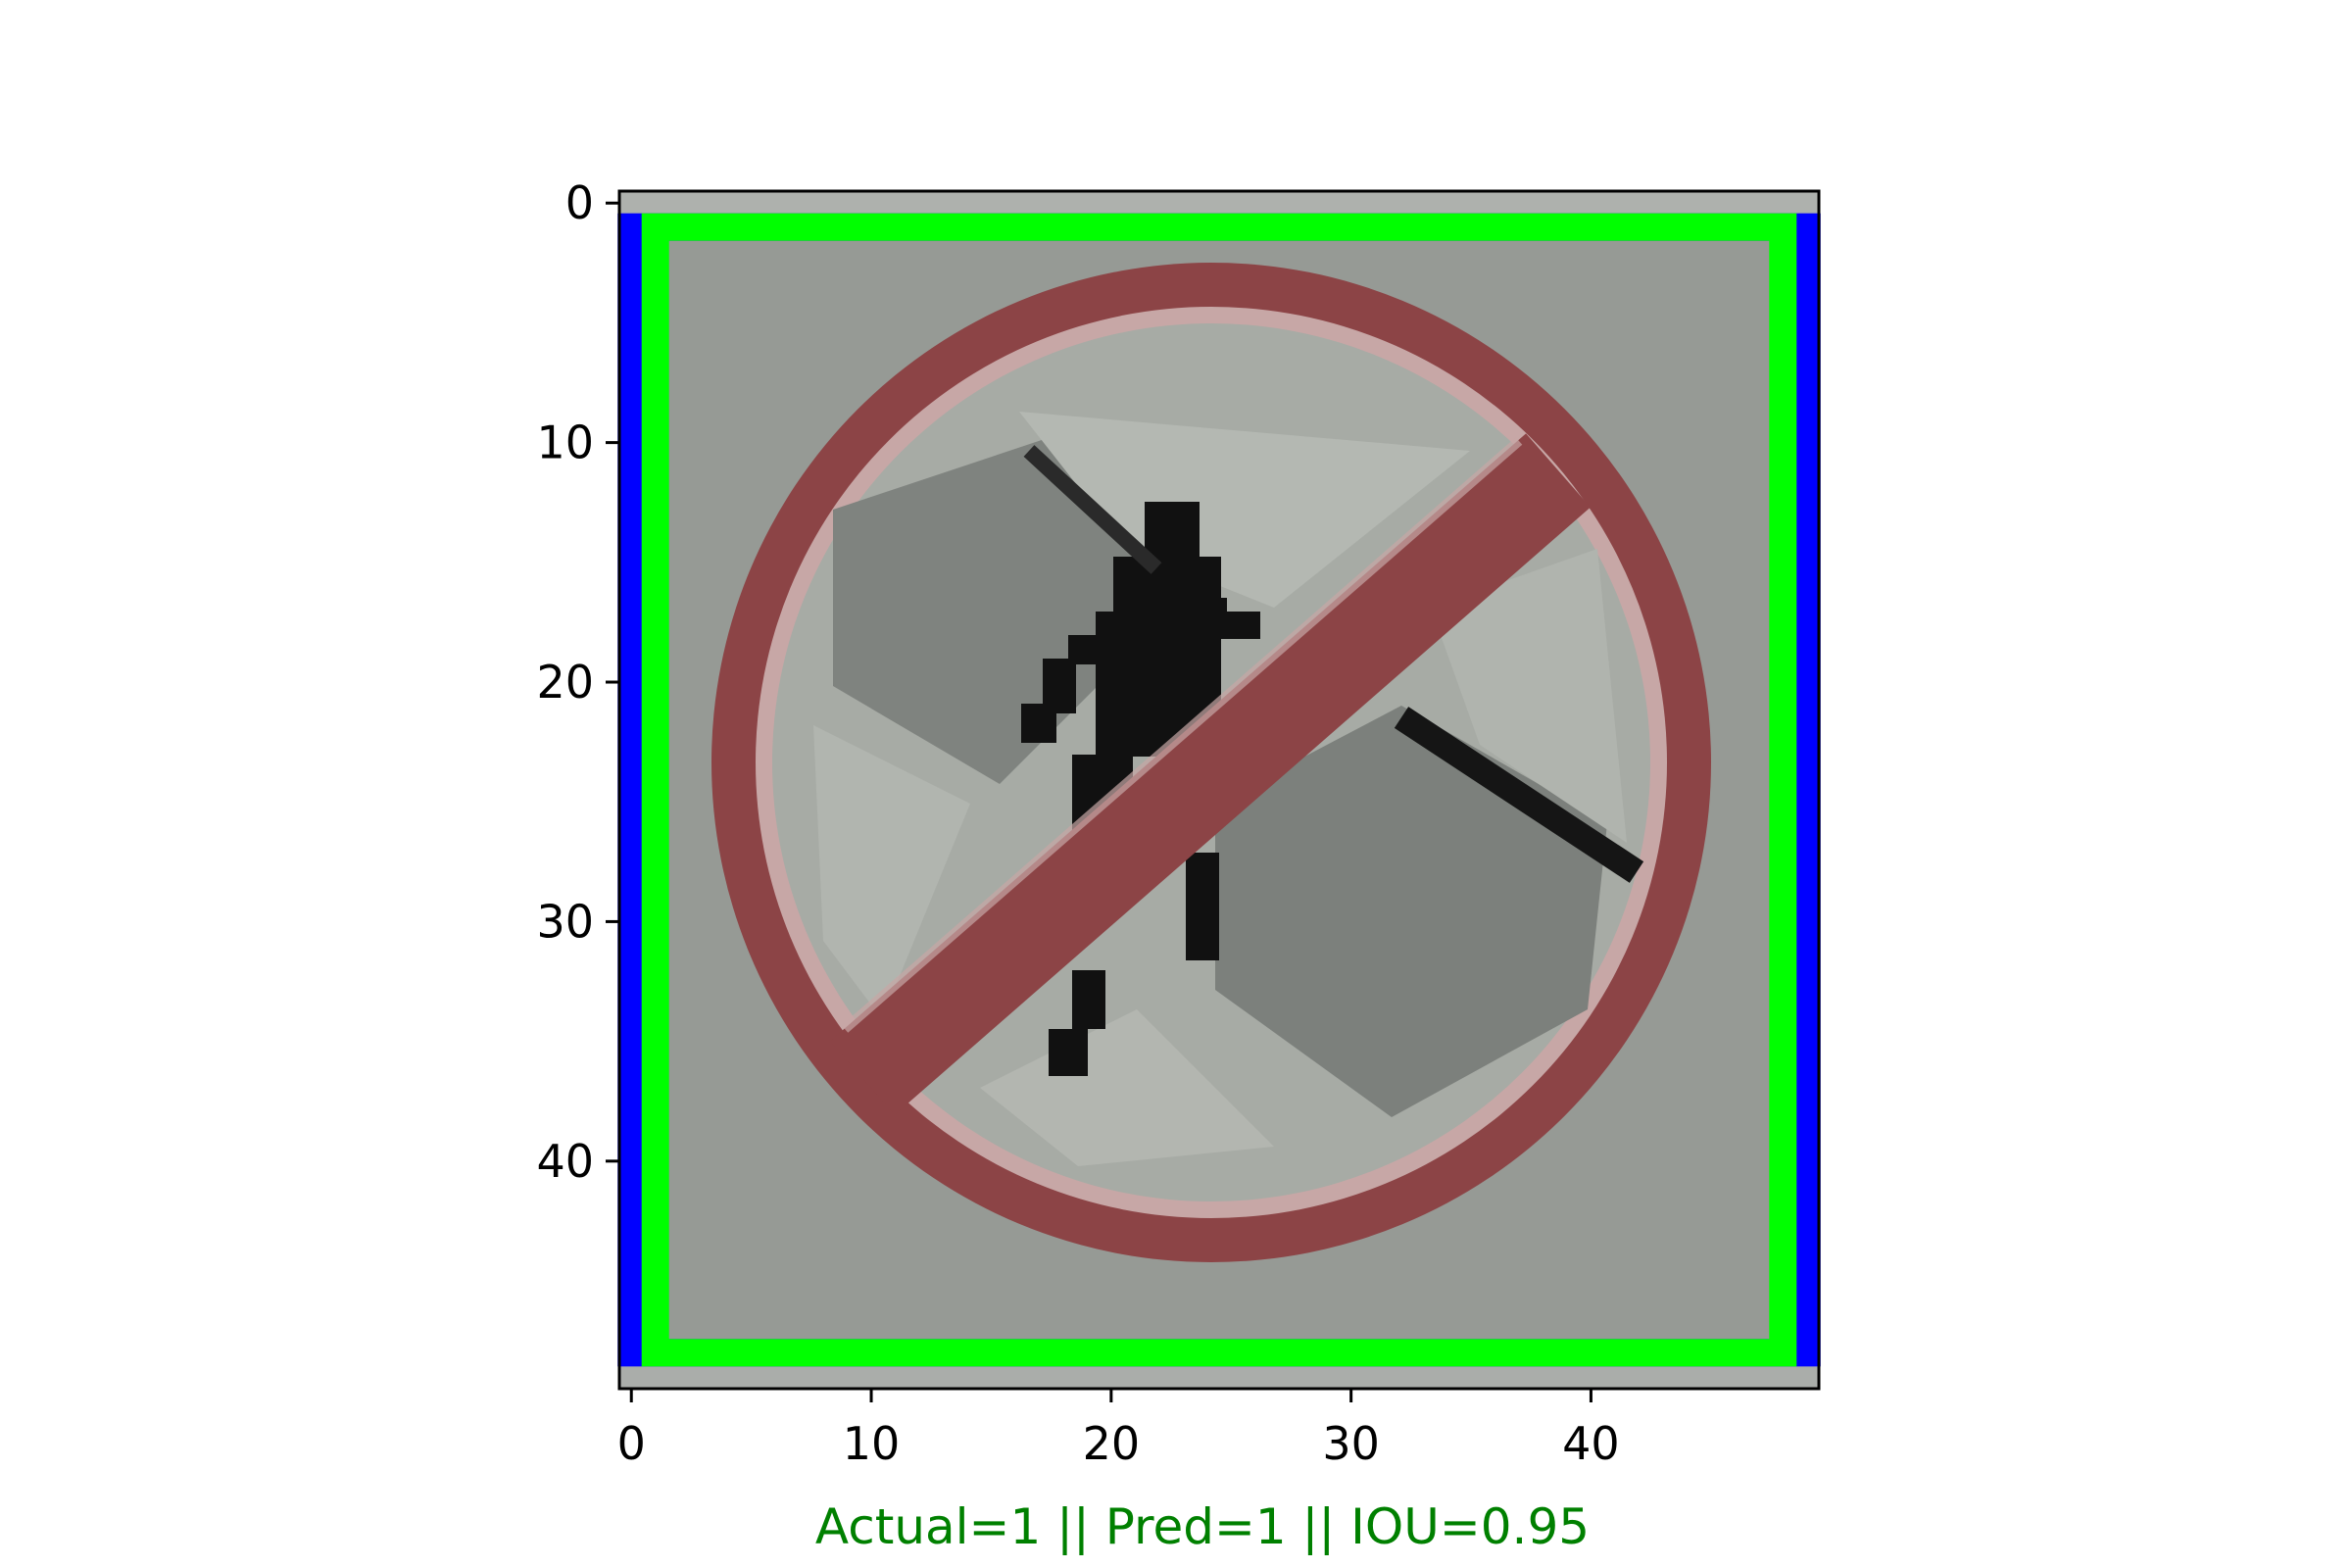 This screenshot has width=2352, height=1568. I want to click on image-bottom-strip, so click(1219, 1377).